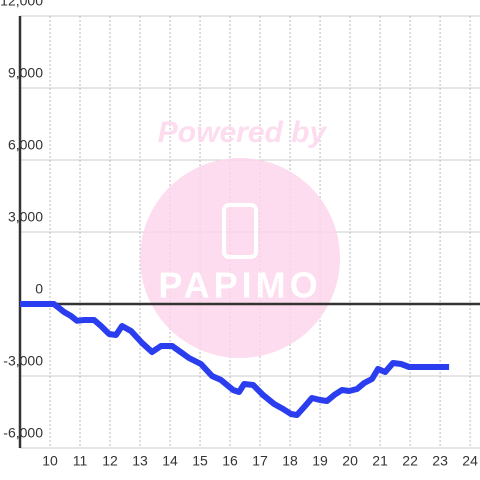 Image resolution: width=480 pixels, height=480 pixels. Describe the element at coordinates (380, 461) in the screenshot. I see `x-tick-label: 21` at that location.